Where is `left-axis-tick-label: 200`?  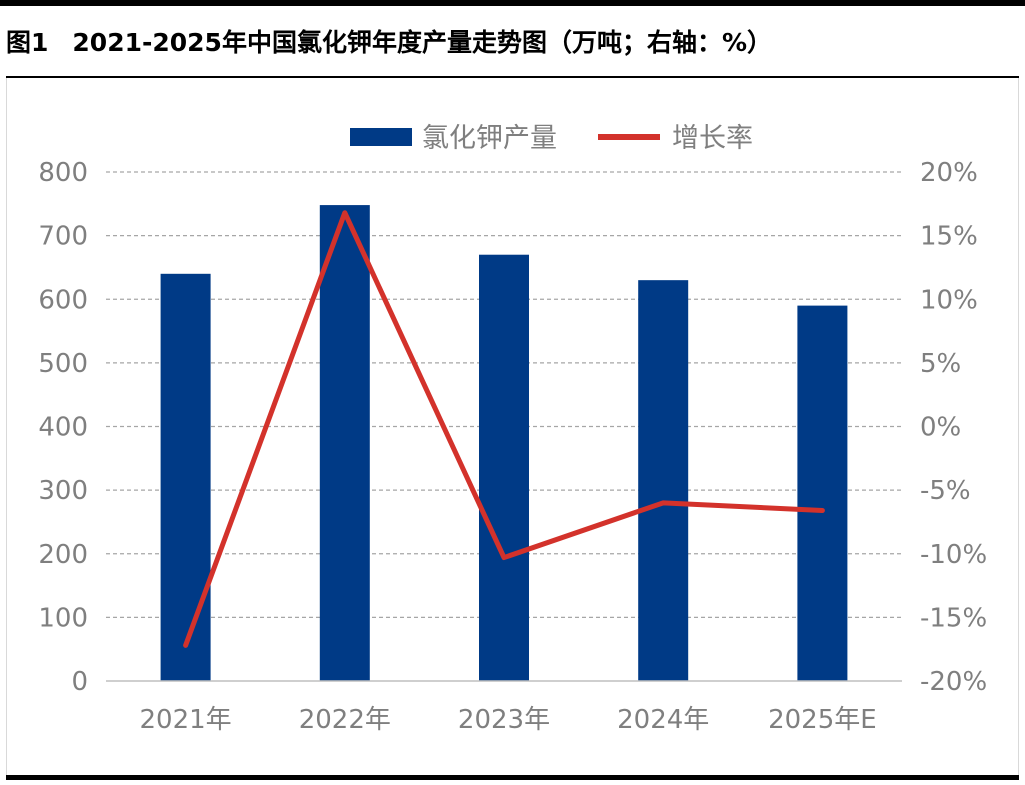
left-axis-tick-label: 200 is located at coordinates (63, 555).